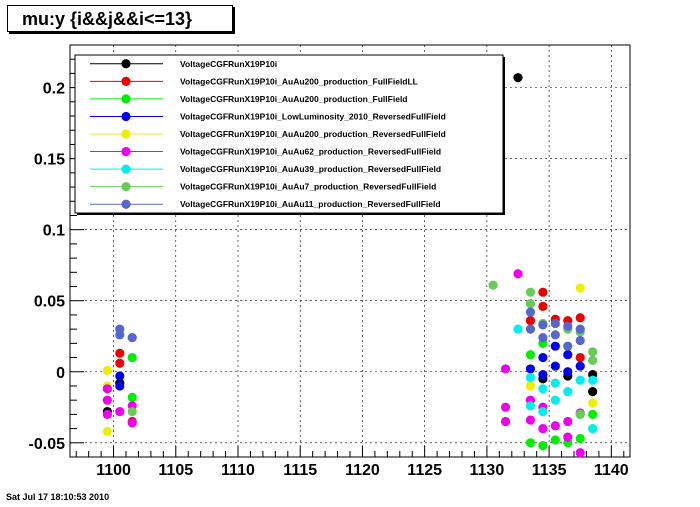  Describe the element at coordinates (120, 18) in the screenshot. I see `chart-title: mu:y {i&&j&&i<=13}` at that location.